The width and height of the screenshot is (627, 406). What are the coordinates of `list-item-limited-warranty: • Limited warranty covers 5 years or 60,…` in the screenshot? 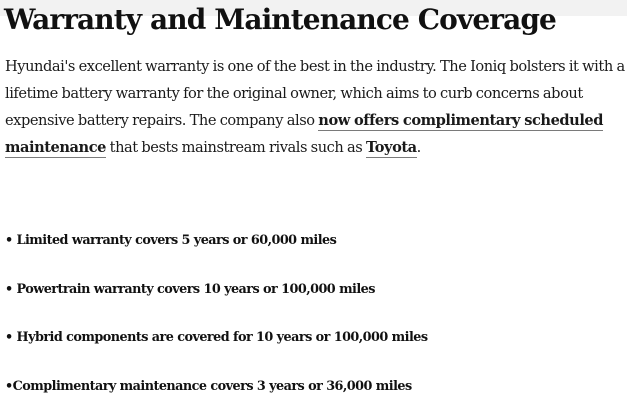 It's located at (171, 240).